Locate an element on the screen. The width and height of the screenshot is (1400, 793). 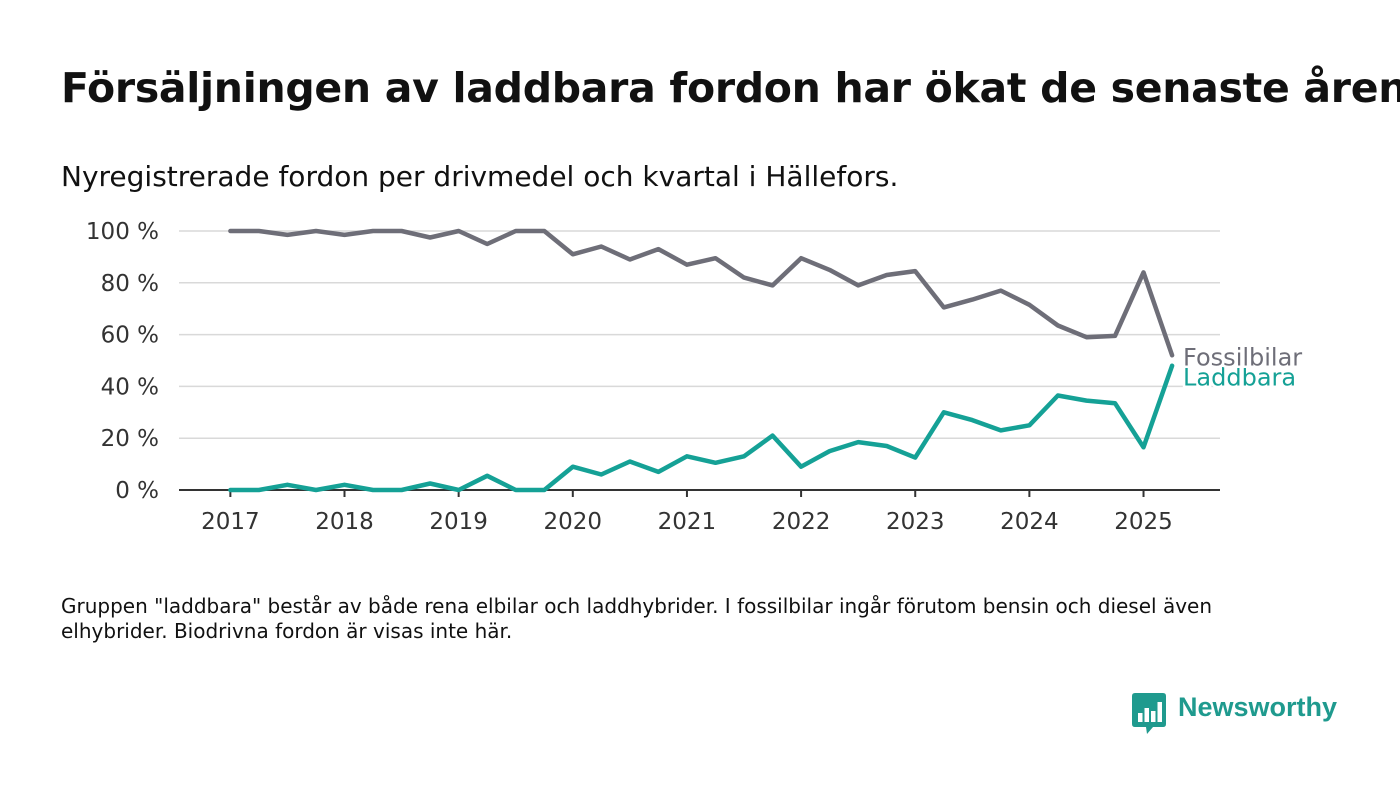
y-tick-label: 20 % is located at coordinates (130, 439).